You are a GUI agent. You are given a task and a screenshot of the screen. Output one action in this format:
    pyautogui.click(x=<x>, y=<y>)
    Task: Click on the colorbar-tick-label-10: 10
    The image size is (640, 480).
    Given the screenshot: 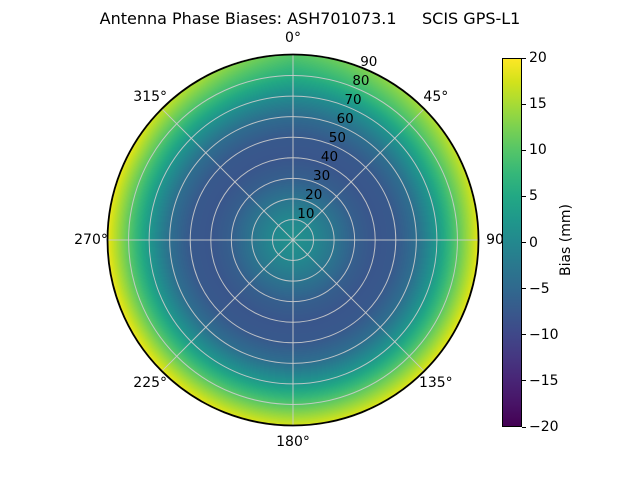 What is the action you would take?
    pyautogui.click(x=538, y=150)
    